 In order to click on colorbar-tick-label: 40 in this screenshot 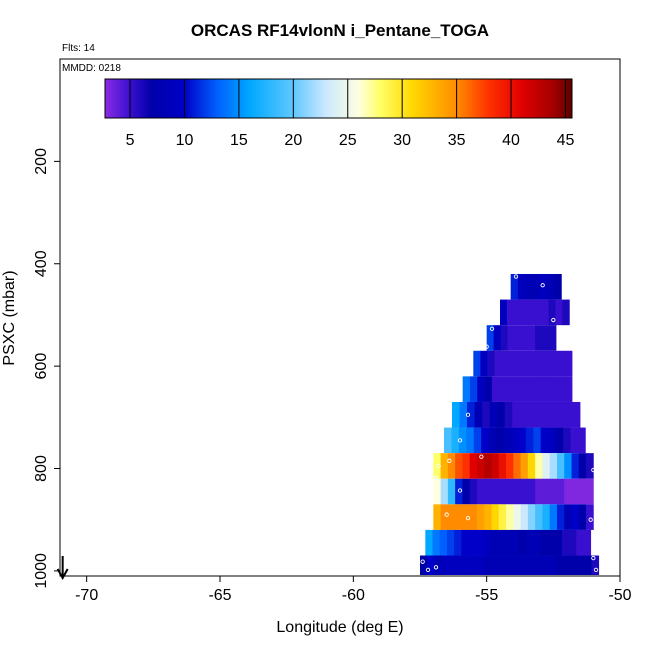, I will do `click(511, 140)`.